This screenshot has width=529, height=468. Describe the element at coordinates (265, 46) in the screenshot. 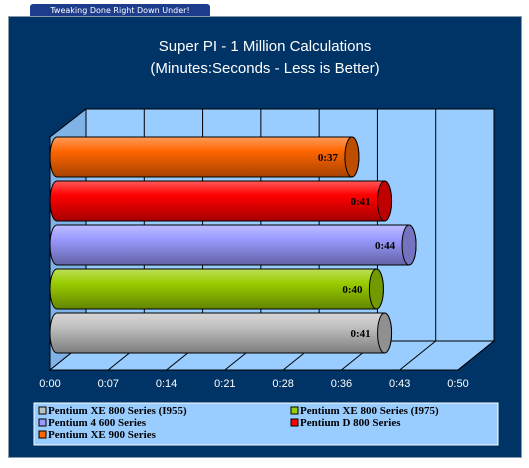

I see `chart-title: Super PI - 1 Million Calculations` at that location.